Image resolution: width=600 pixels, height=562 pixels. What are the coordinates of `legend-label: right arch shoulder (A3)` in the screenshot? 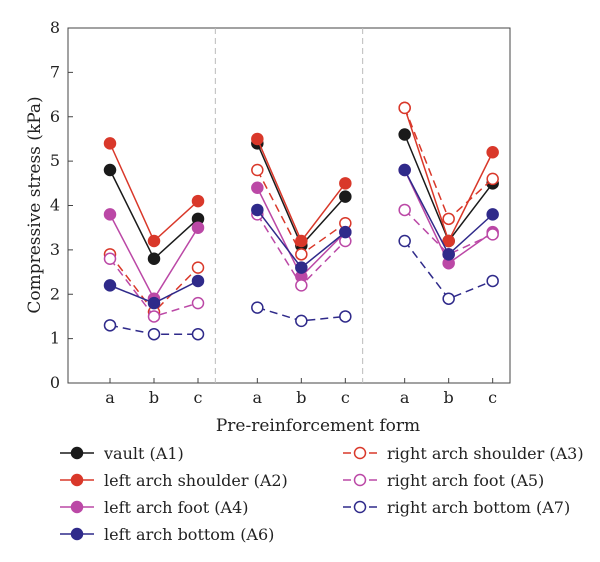 It's located at (485, 453).